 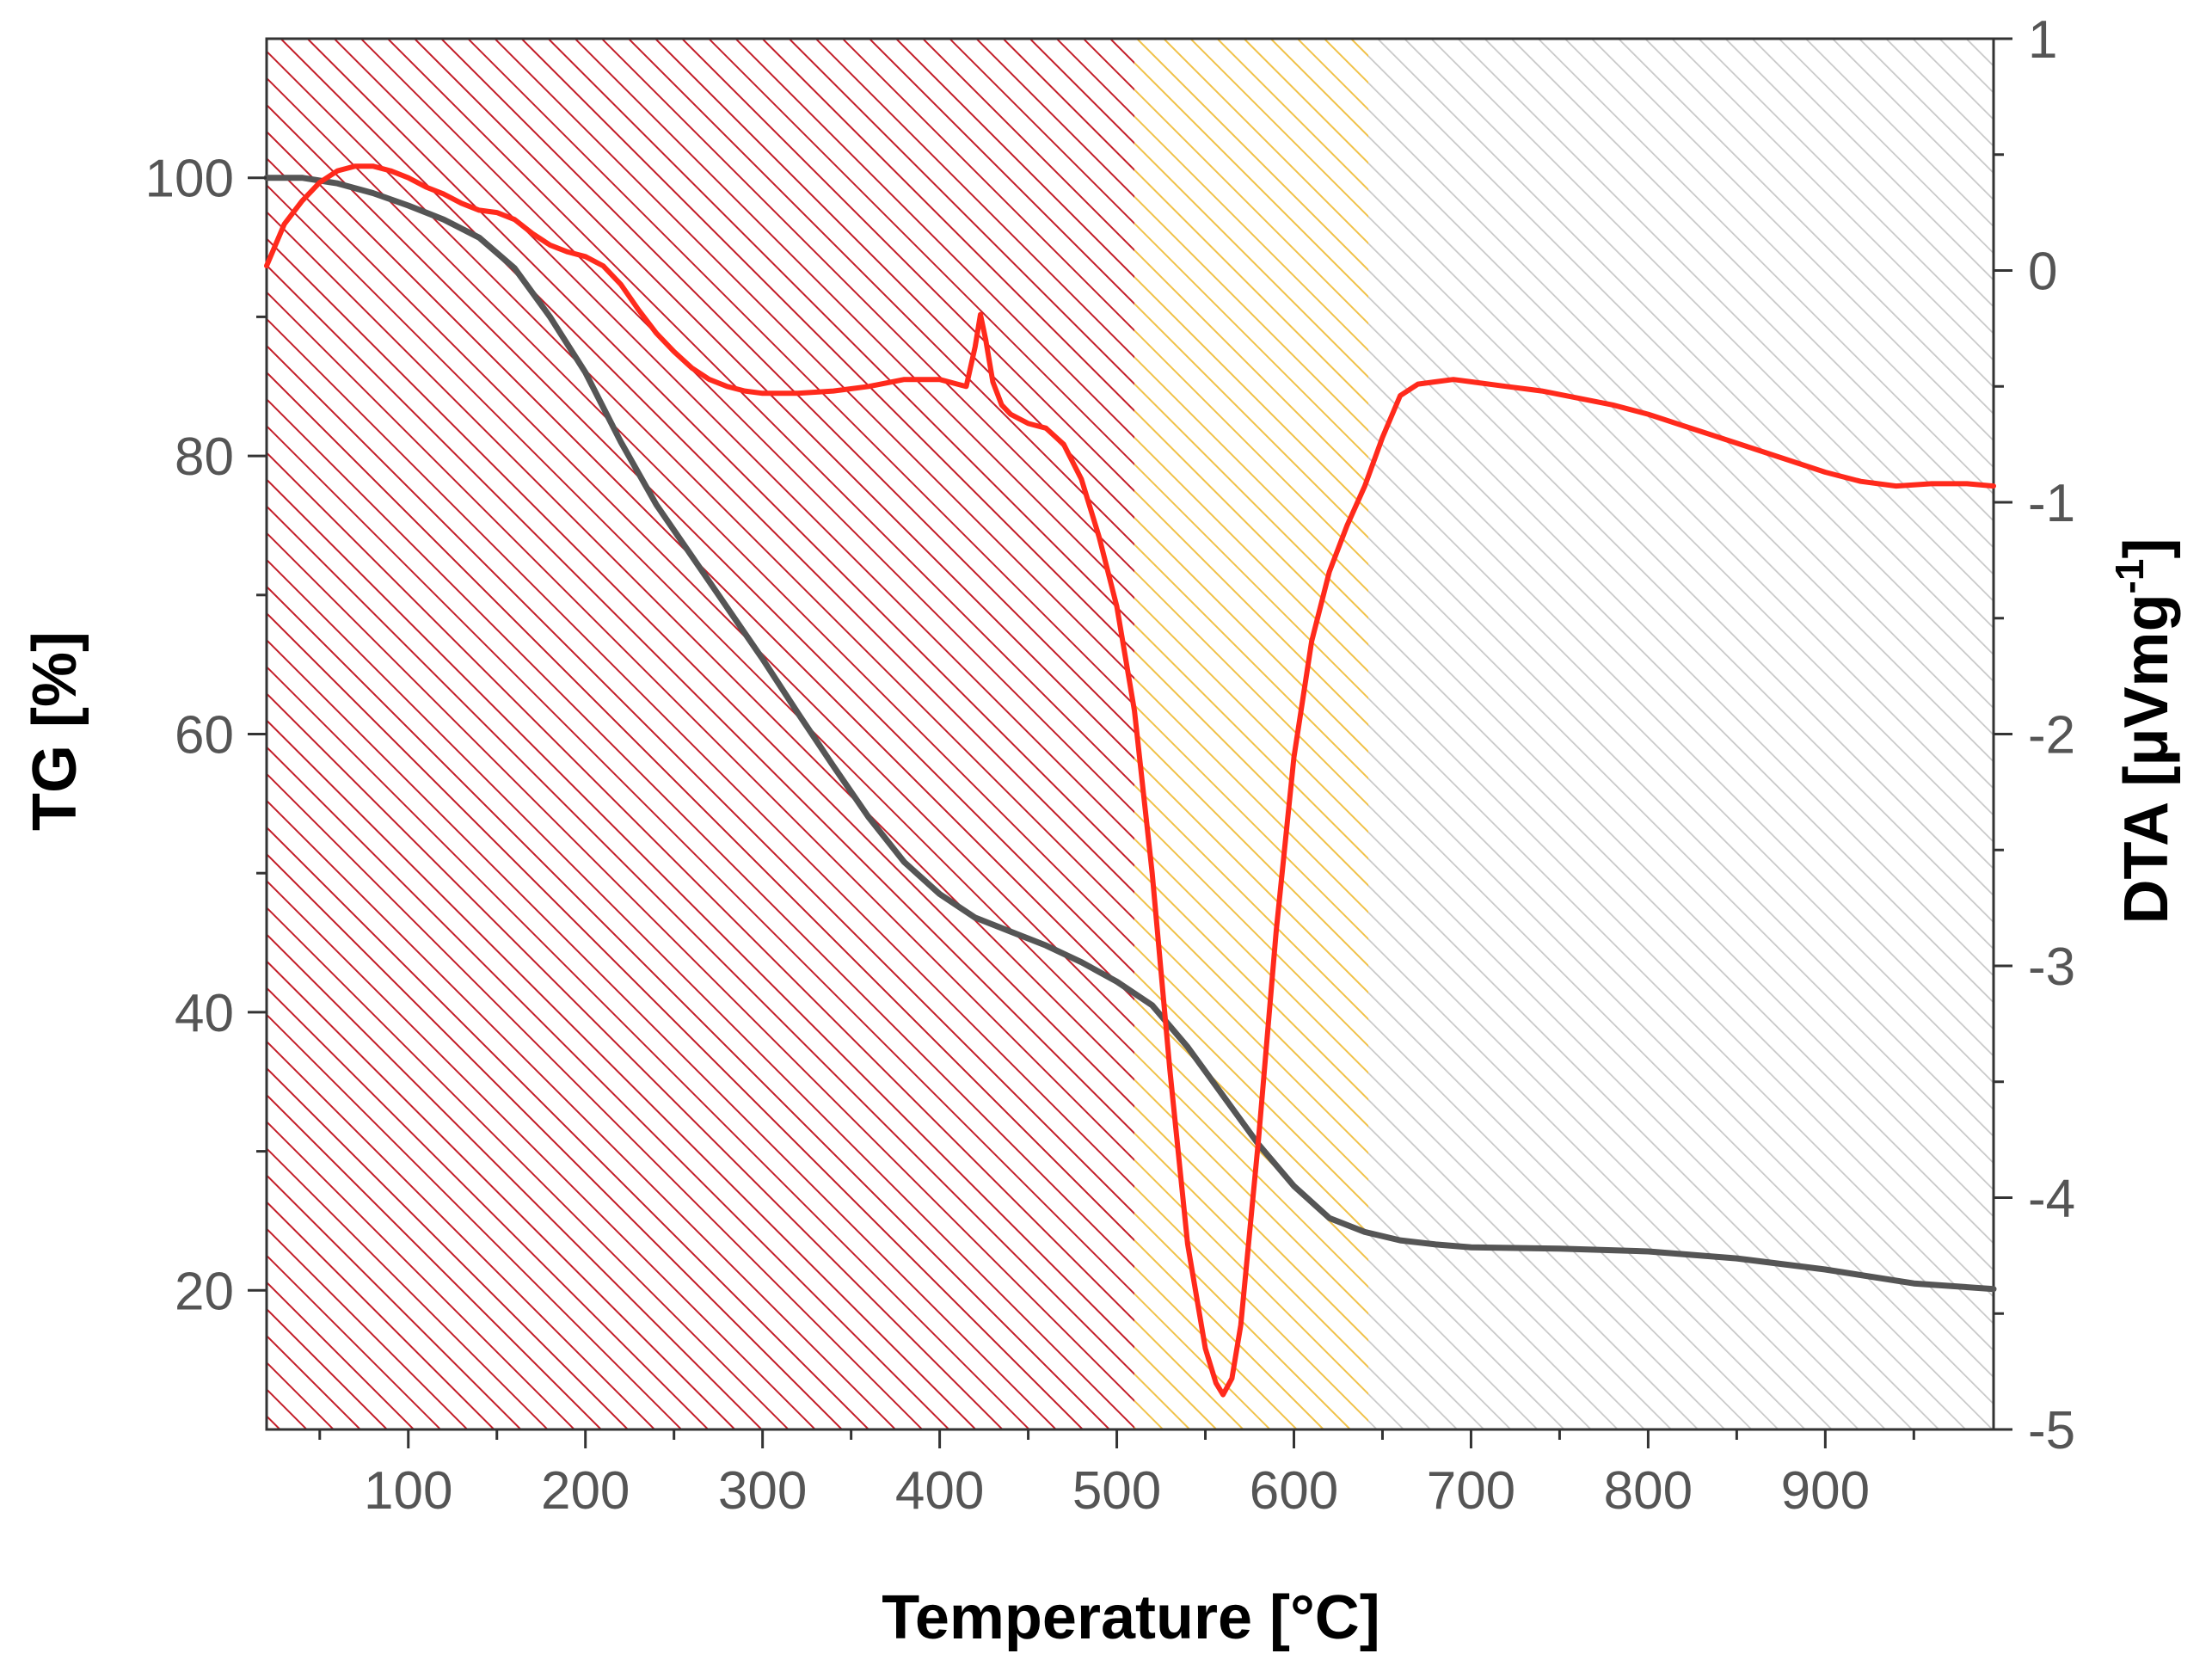 What do you see at coordinates (204, 457) in the screenshot?
I see `y-left-tick-label: 80` at bounding box center [204, 457].